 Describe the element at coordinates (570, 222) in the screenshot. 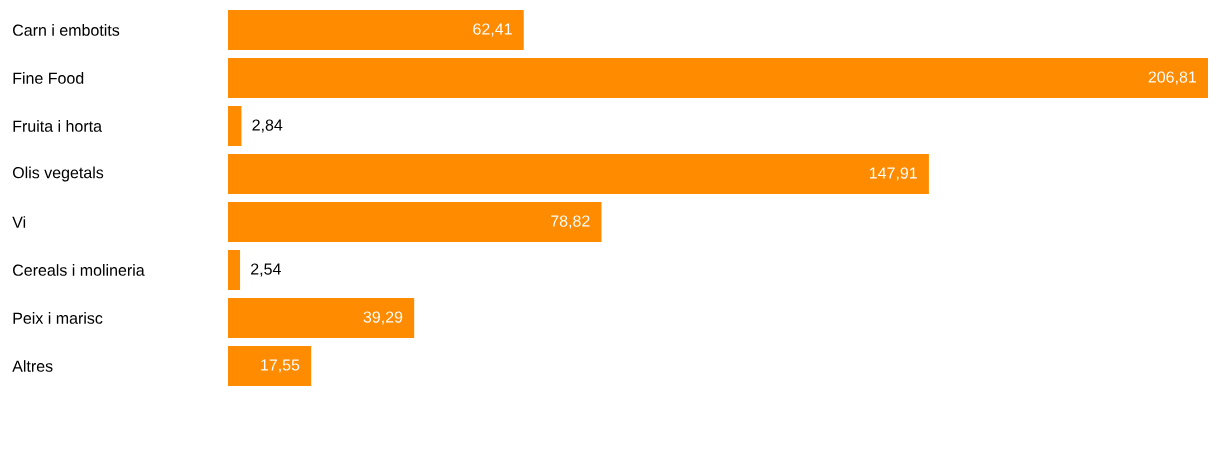

I see `data-label: 78,82` at that location.